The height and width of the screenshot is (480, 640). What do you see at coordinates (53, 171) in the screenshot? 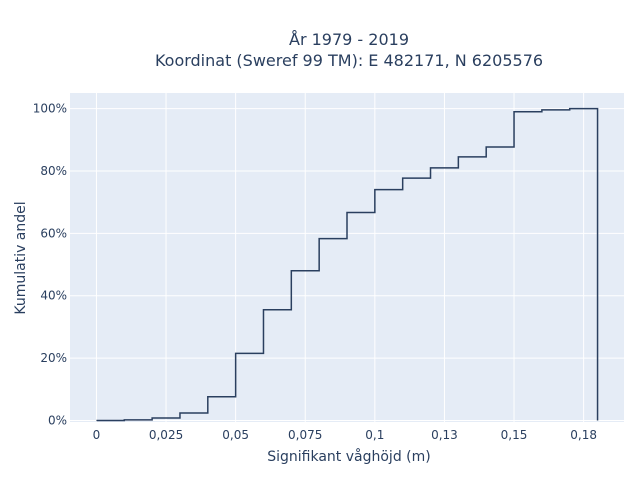
I see `y-tick-label: 80%` at bounding box center [53, 171].